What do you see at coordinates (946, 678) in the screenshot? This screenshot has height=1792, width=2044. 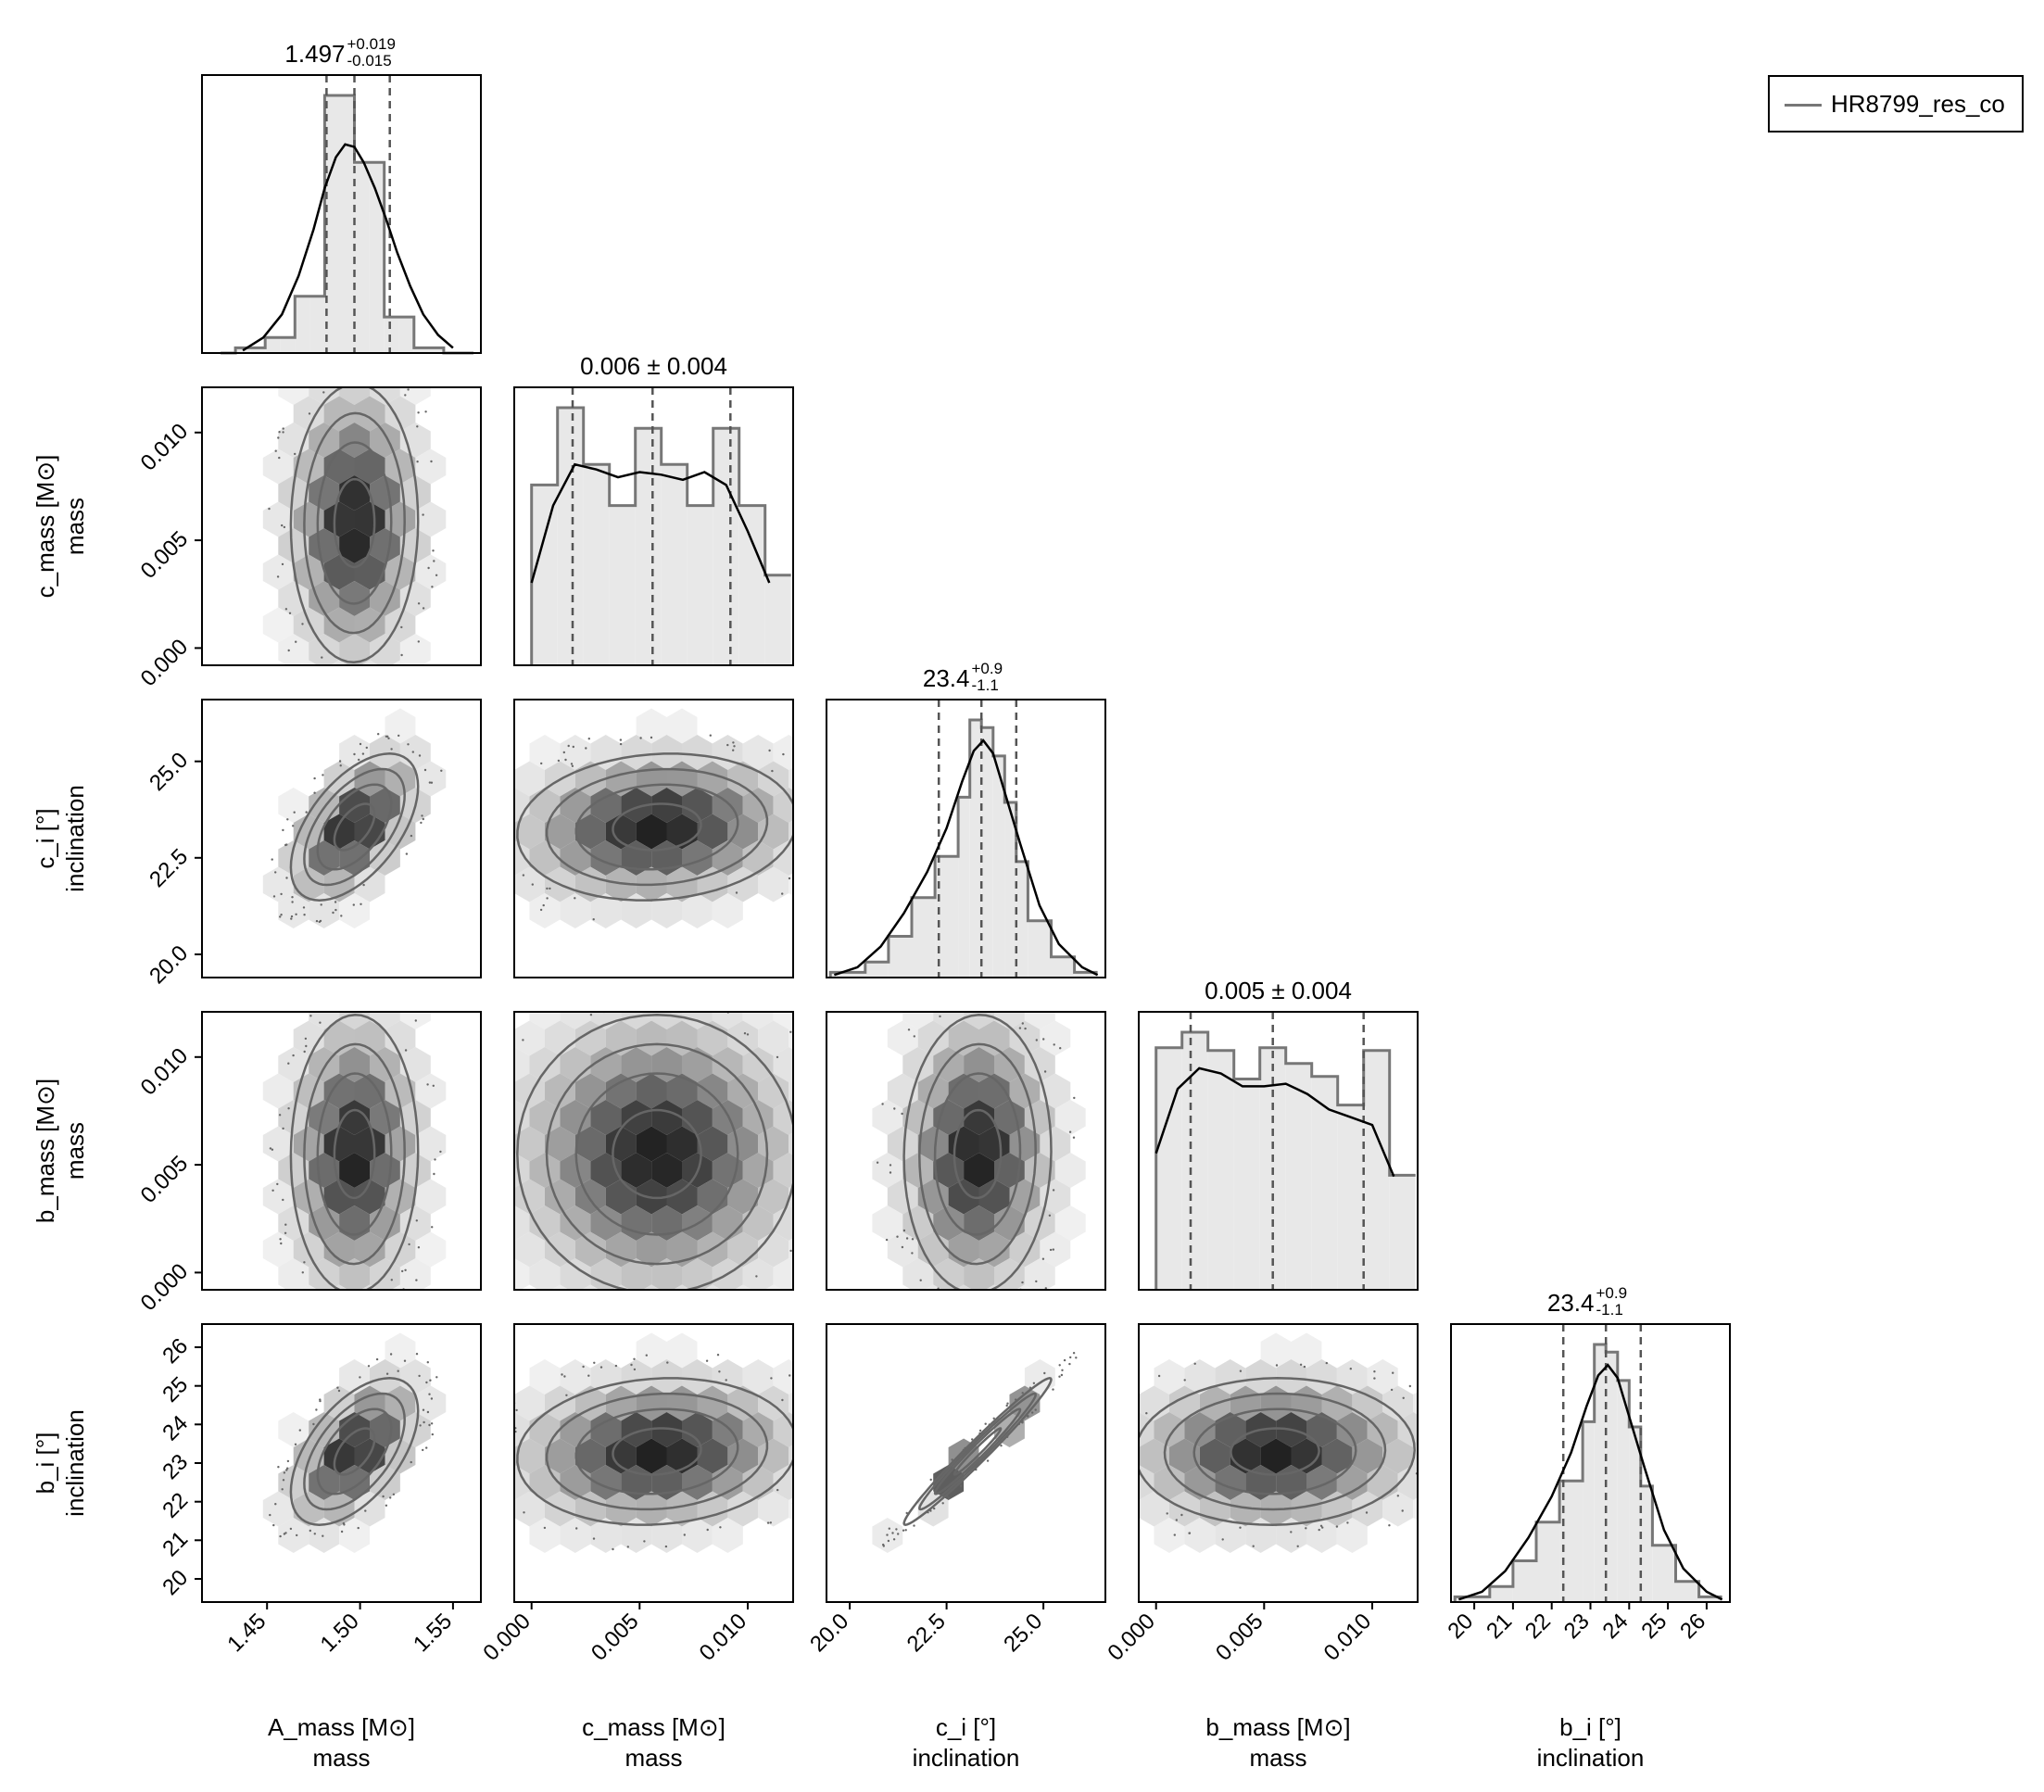 I see `panel-title-c_i: 23.4` at bounding box center [946, 678].